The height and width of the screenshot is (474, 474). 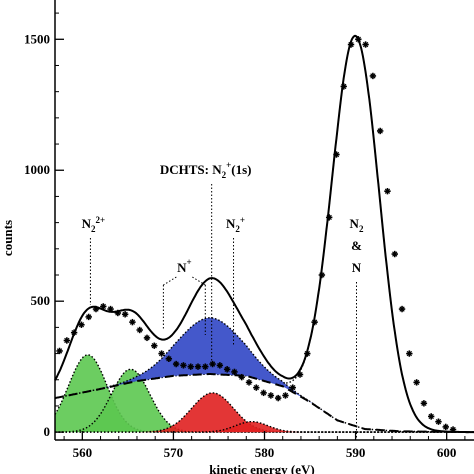 What do you see at coordinates (356, 452) in the screenshot?
I see `x-tick-label: 590` at bounding box center [356, 452].